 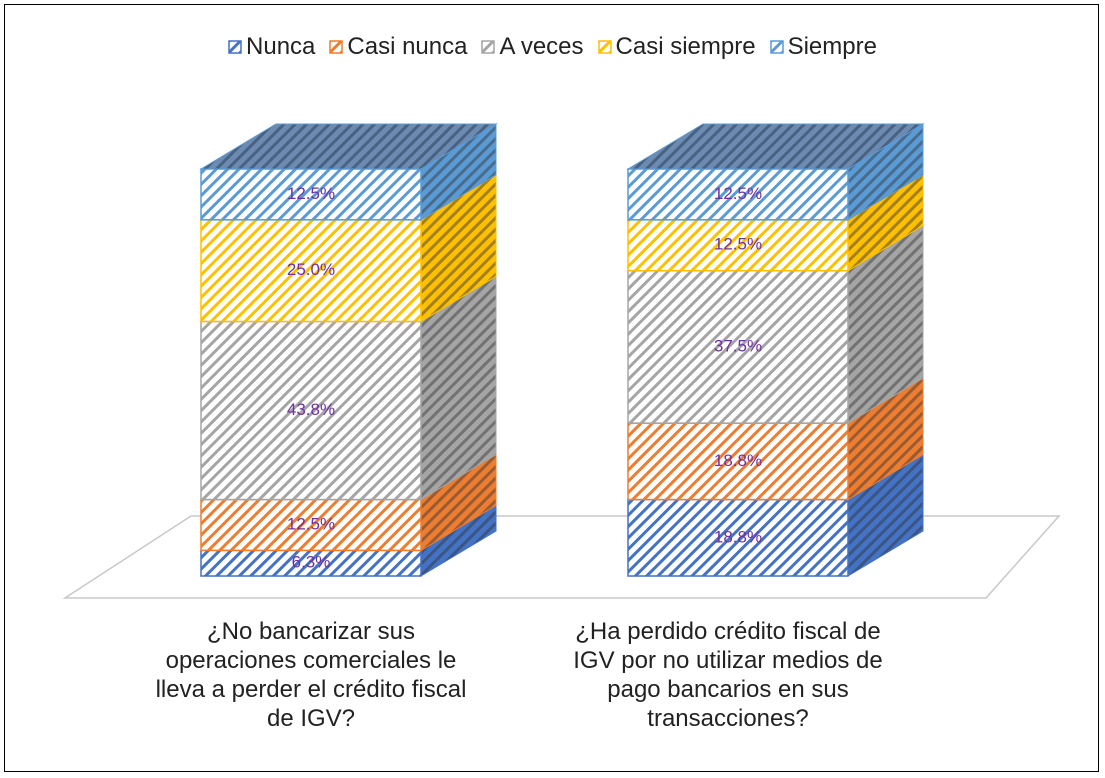 I want to click on data-label: 43.8%, so click(x=311, y=409).